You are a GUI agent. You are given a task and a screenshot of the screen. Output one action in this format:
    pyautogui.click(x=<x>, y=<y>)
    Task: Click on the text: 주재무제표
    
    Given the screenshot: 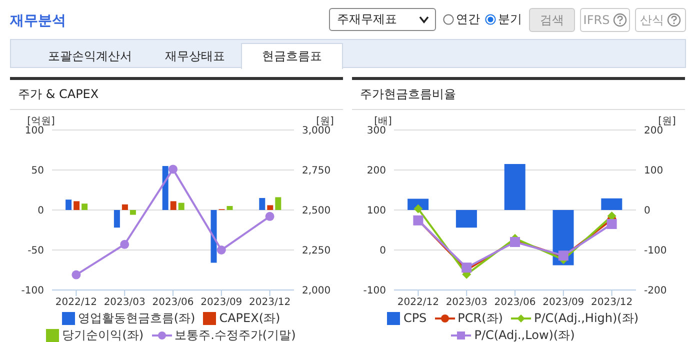 What is the action you would take?
    pyautogui.click(x=382, y=19)
    